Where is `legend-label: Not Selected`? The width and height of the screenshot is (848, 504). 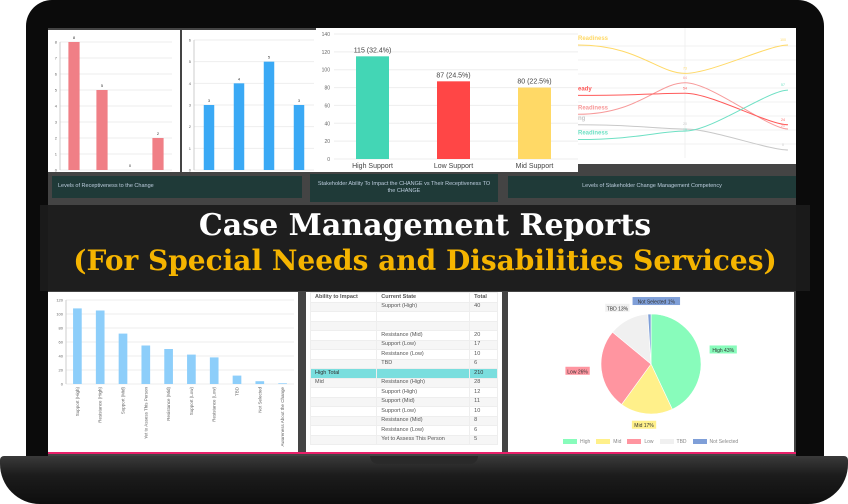
legend-label: Not Selected is located at coordinates (724, 442).